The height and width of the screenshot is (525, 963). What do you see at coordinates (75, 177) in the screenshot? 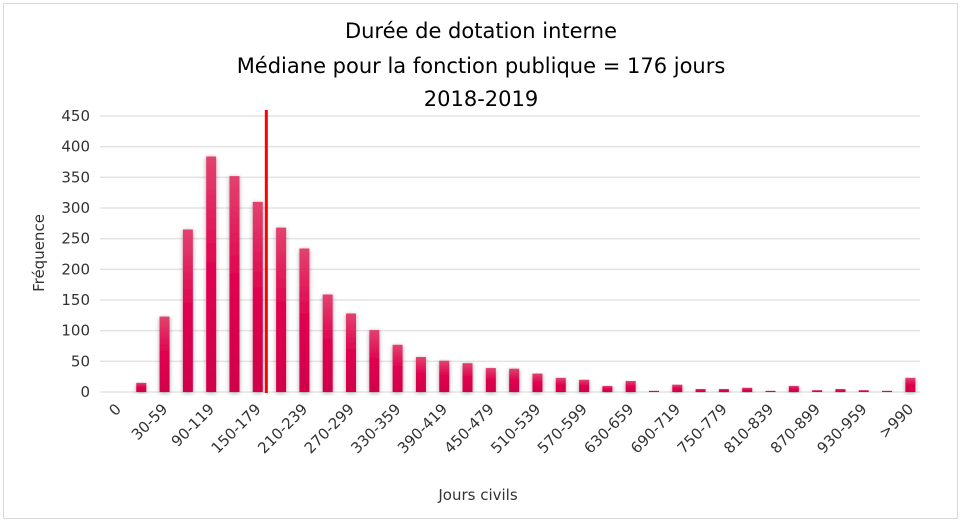
I see `y-tick-label: 350` at bounding box center [75, 177].